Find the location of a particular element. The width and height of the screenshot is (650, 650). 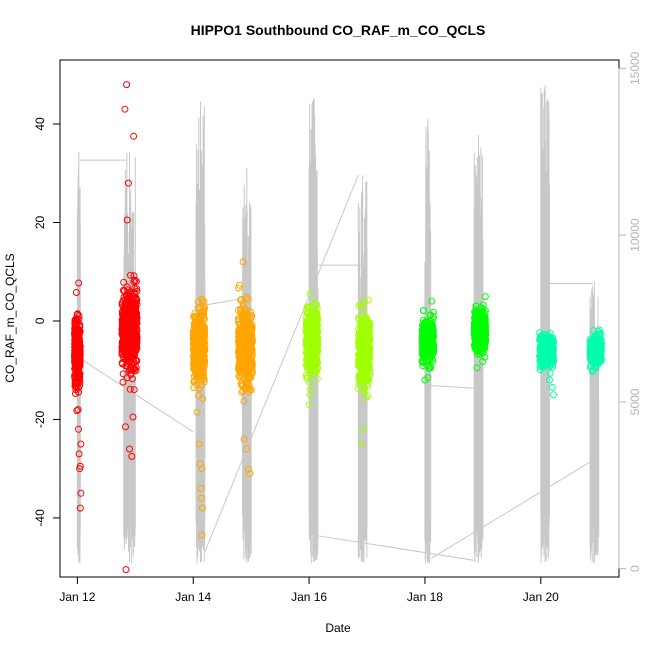

series-flight1 is located at coordinates (78, 395).